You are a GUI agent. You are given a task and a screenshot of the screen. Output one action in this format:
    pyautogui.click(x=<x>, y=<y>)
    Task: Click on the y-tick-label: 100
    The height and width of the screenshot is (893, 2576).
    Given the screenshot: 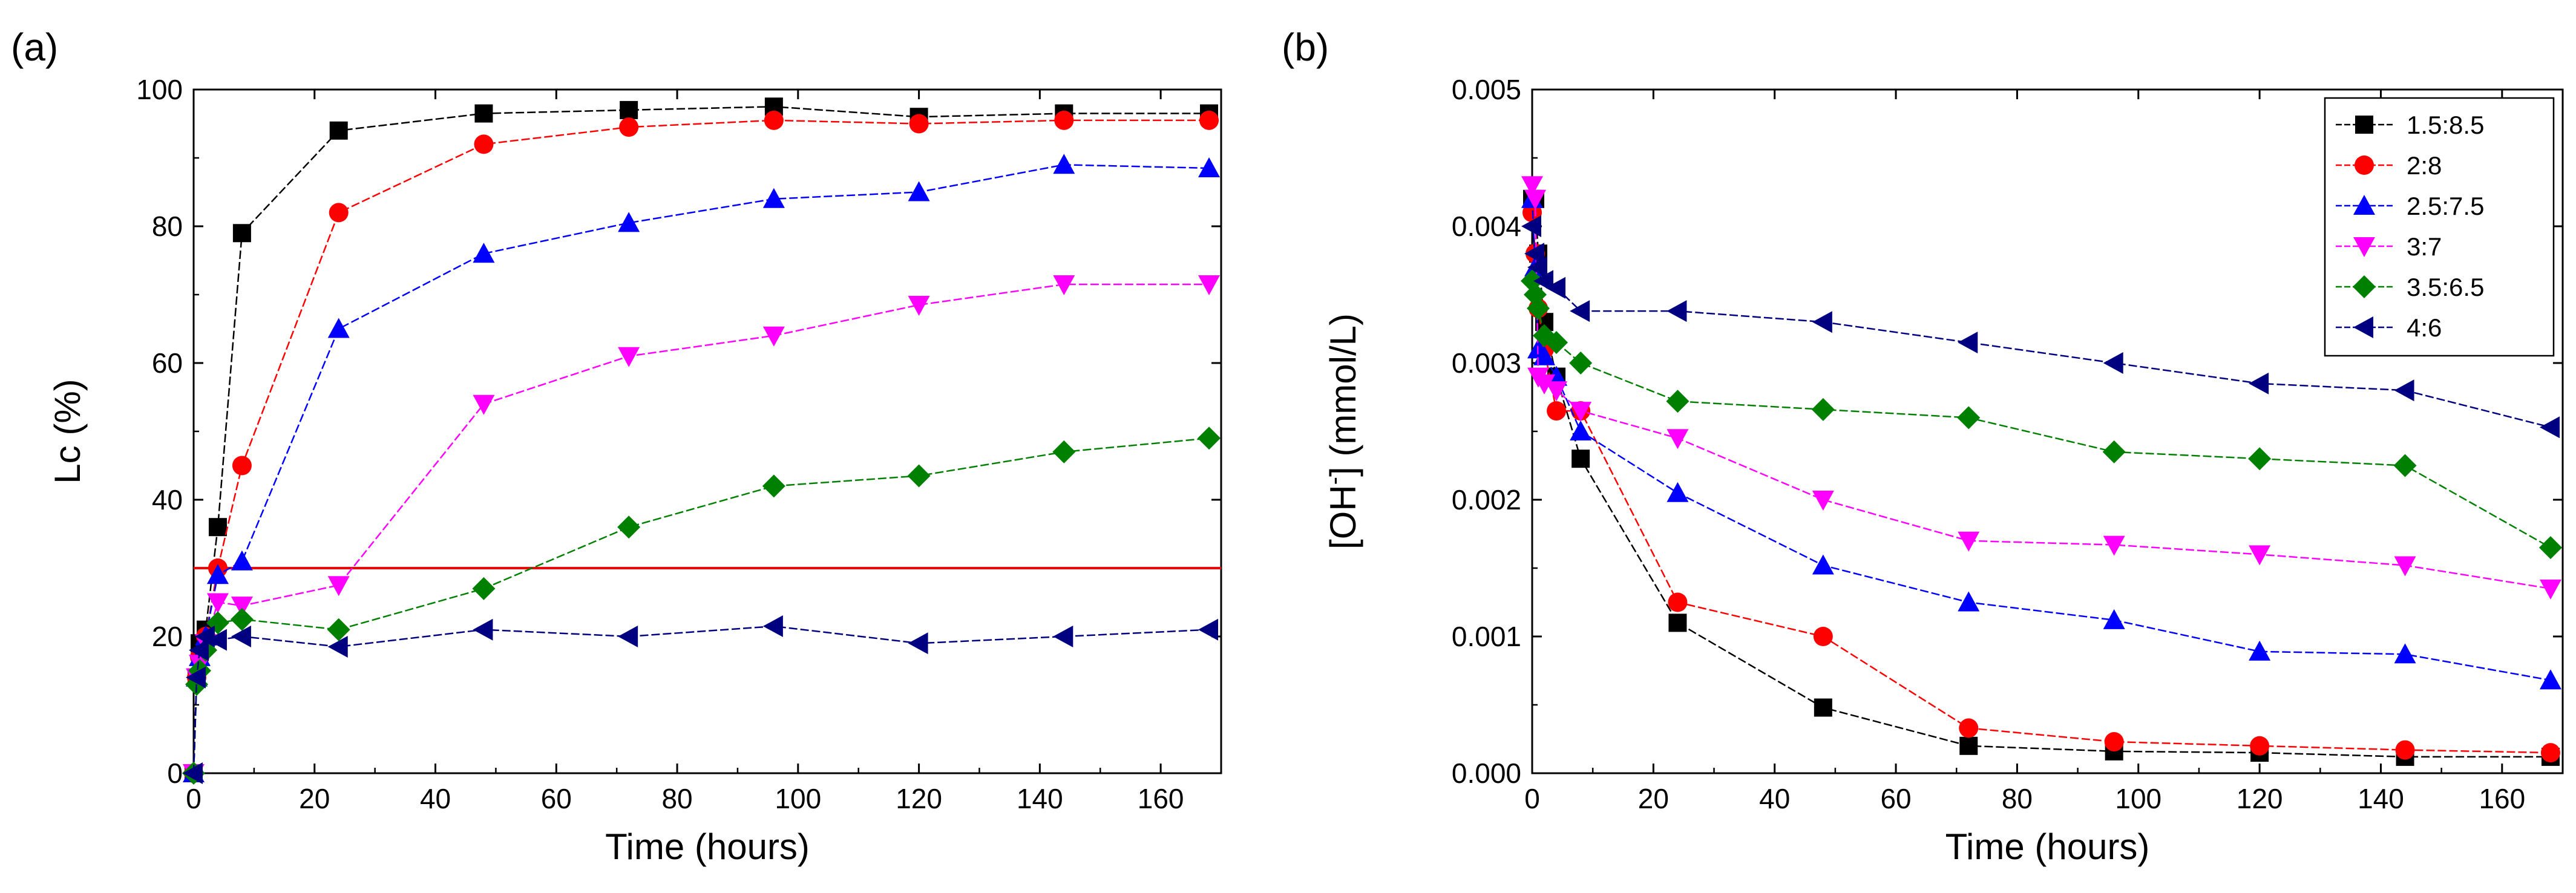 What is the action you would take?
    pyautogui.click(x=159, y=90)
    